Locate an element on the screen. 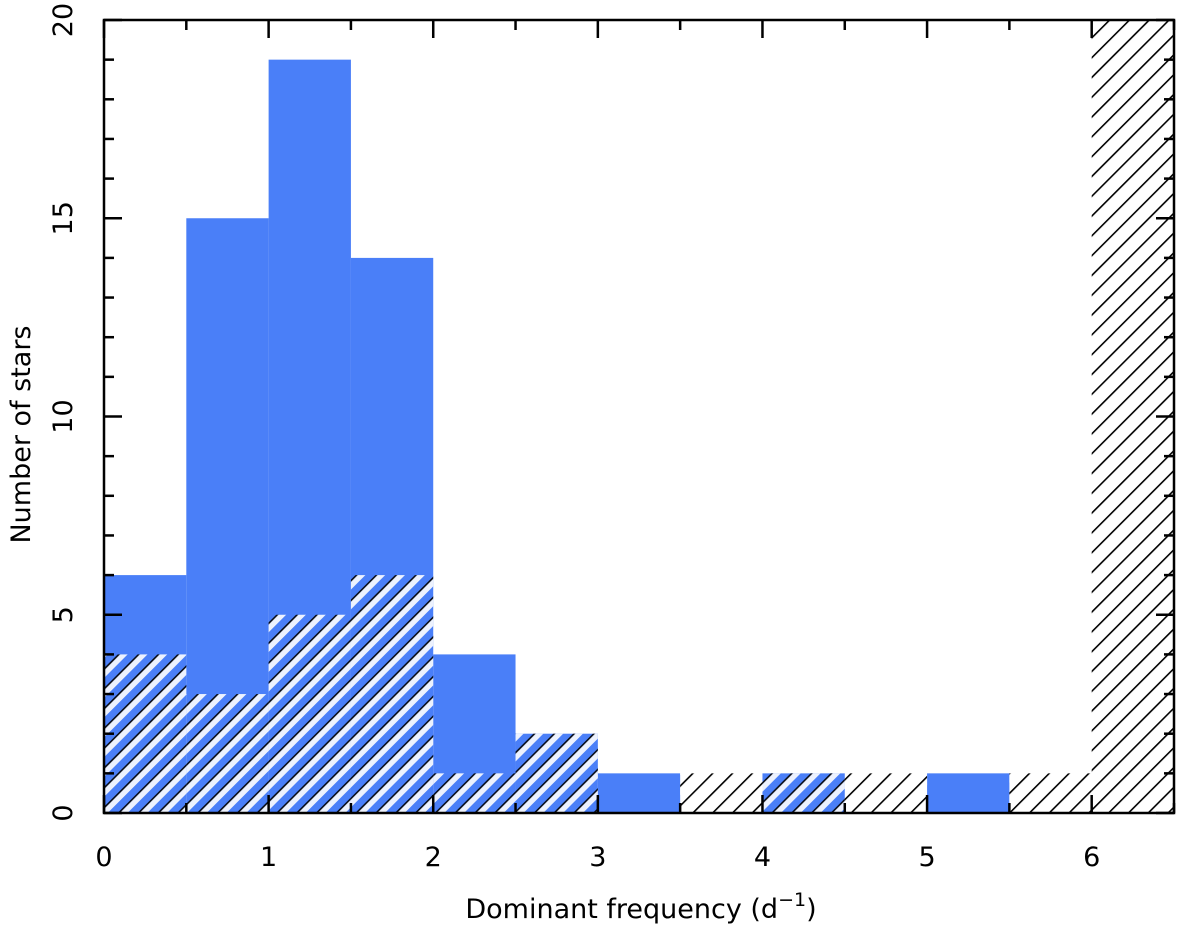  y-axis-title: Number of stars is located at coordinates (21, 434).